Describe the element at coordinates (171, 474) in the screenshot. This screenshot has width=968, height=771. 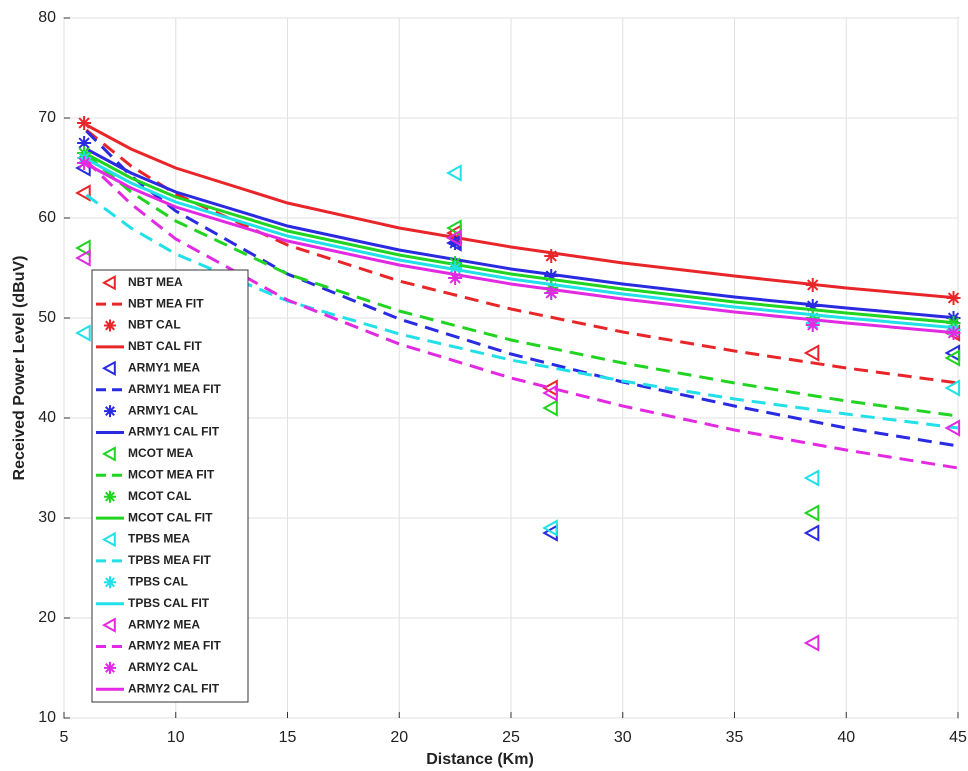
I see `legend-label: MCOT MEA FIT` at that location.